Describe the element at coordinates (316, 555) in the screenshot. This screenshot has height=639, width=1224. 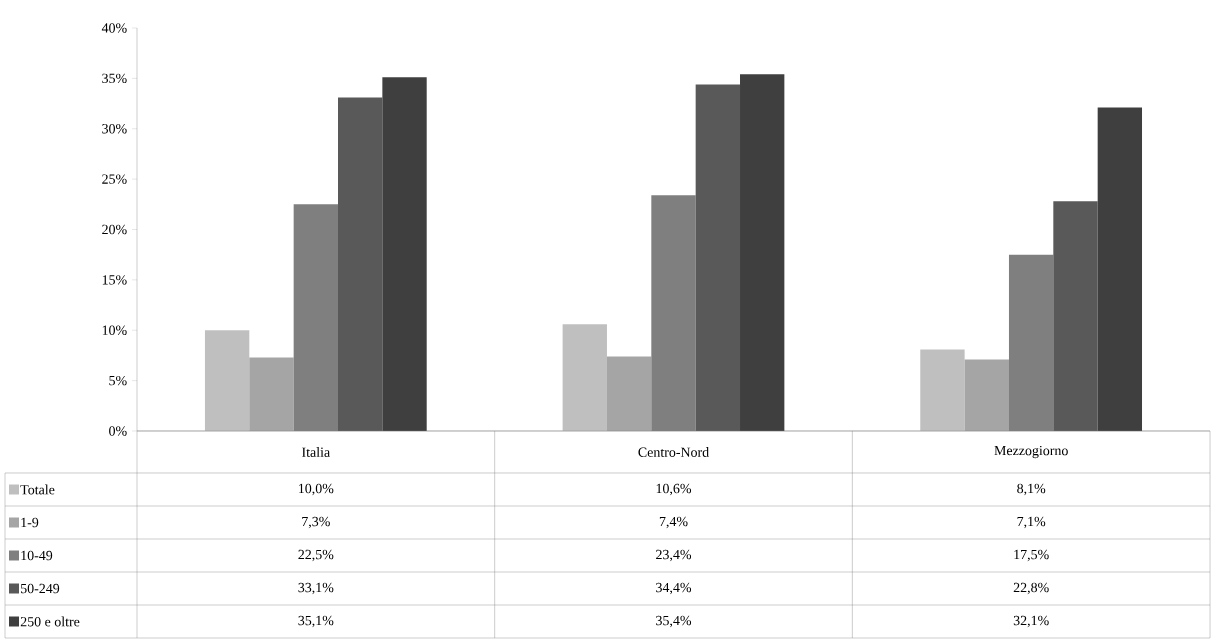
I see `data-label: 22,5%` at that location.